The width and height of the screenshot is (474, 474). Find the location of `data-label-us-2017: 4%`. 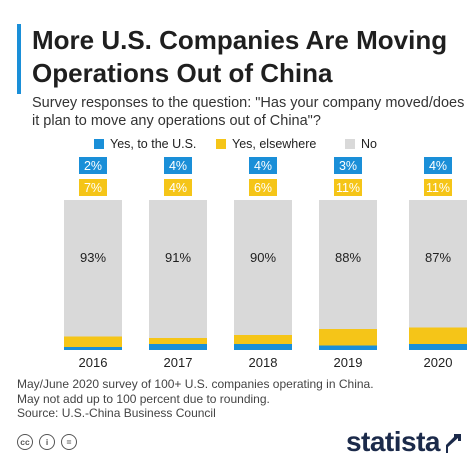

data-label-us-2017: 4% is located at coordinates (178, 166).